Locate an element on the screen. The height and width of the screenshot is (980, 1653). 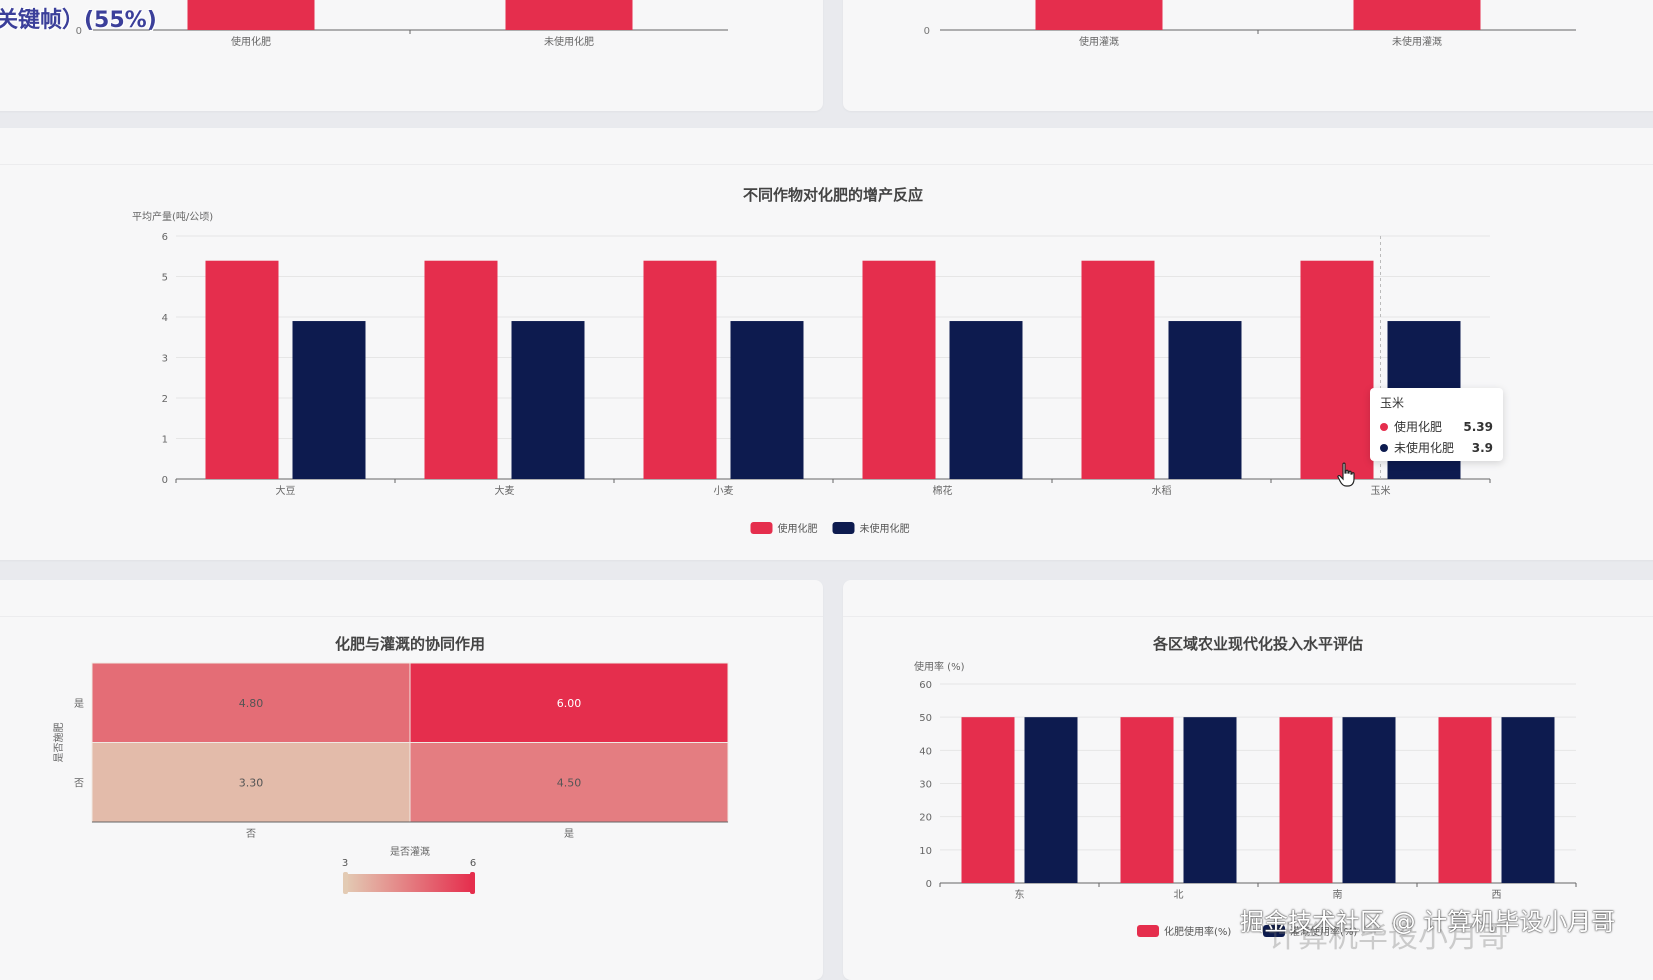
y-tick-label: 20 is located at coordinates (925, 818).